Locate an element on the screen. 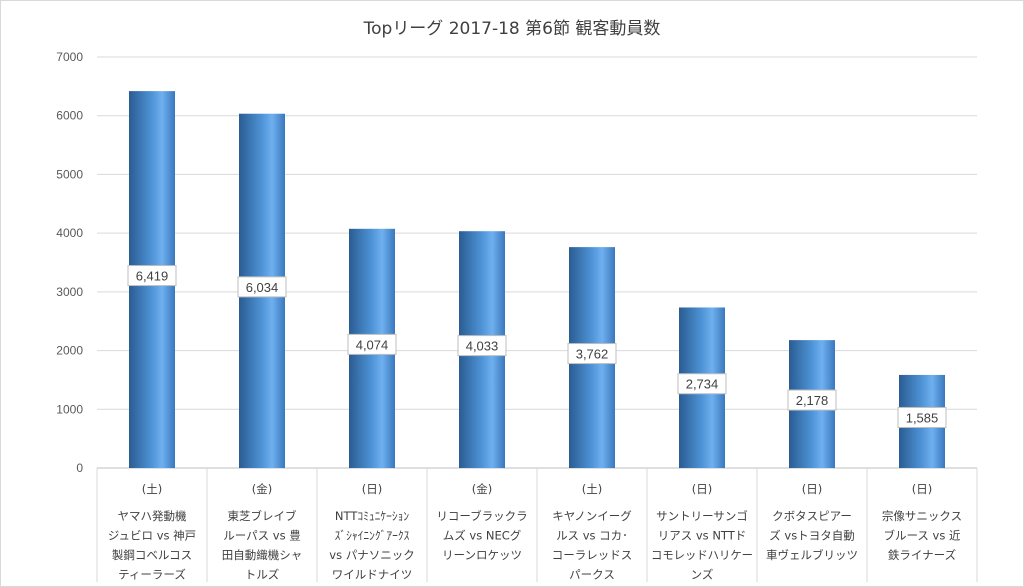  data-label: 4,033 is located at coordinates (482, 346).